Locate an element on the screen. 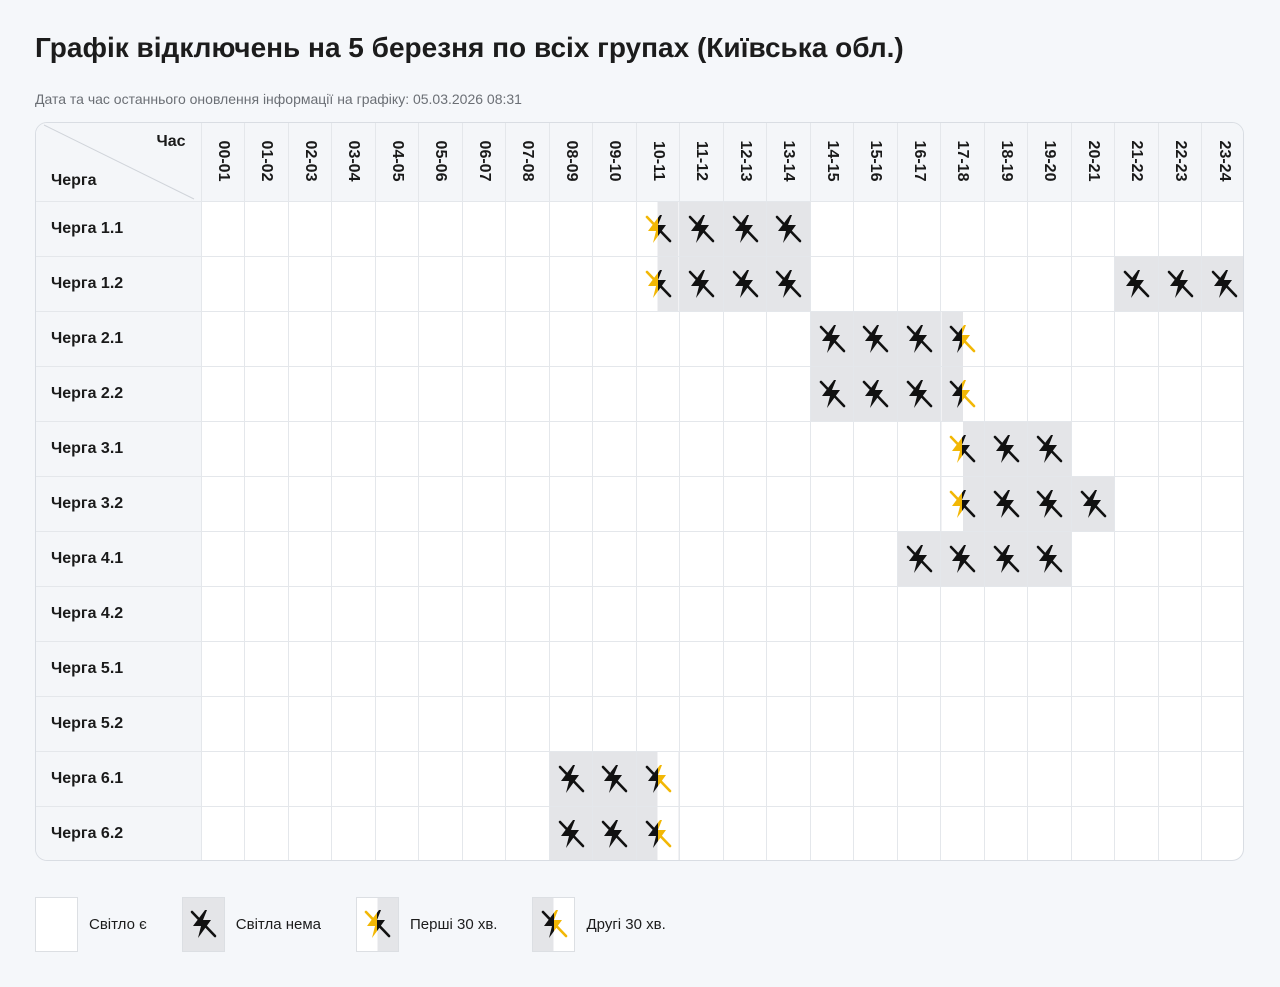 The height and width of the screenshot is (987, 1280). hour-header-10-11: 10-11 is located at coordinates (658, 162).